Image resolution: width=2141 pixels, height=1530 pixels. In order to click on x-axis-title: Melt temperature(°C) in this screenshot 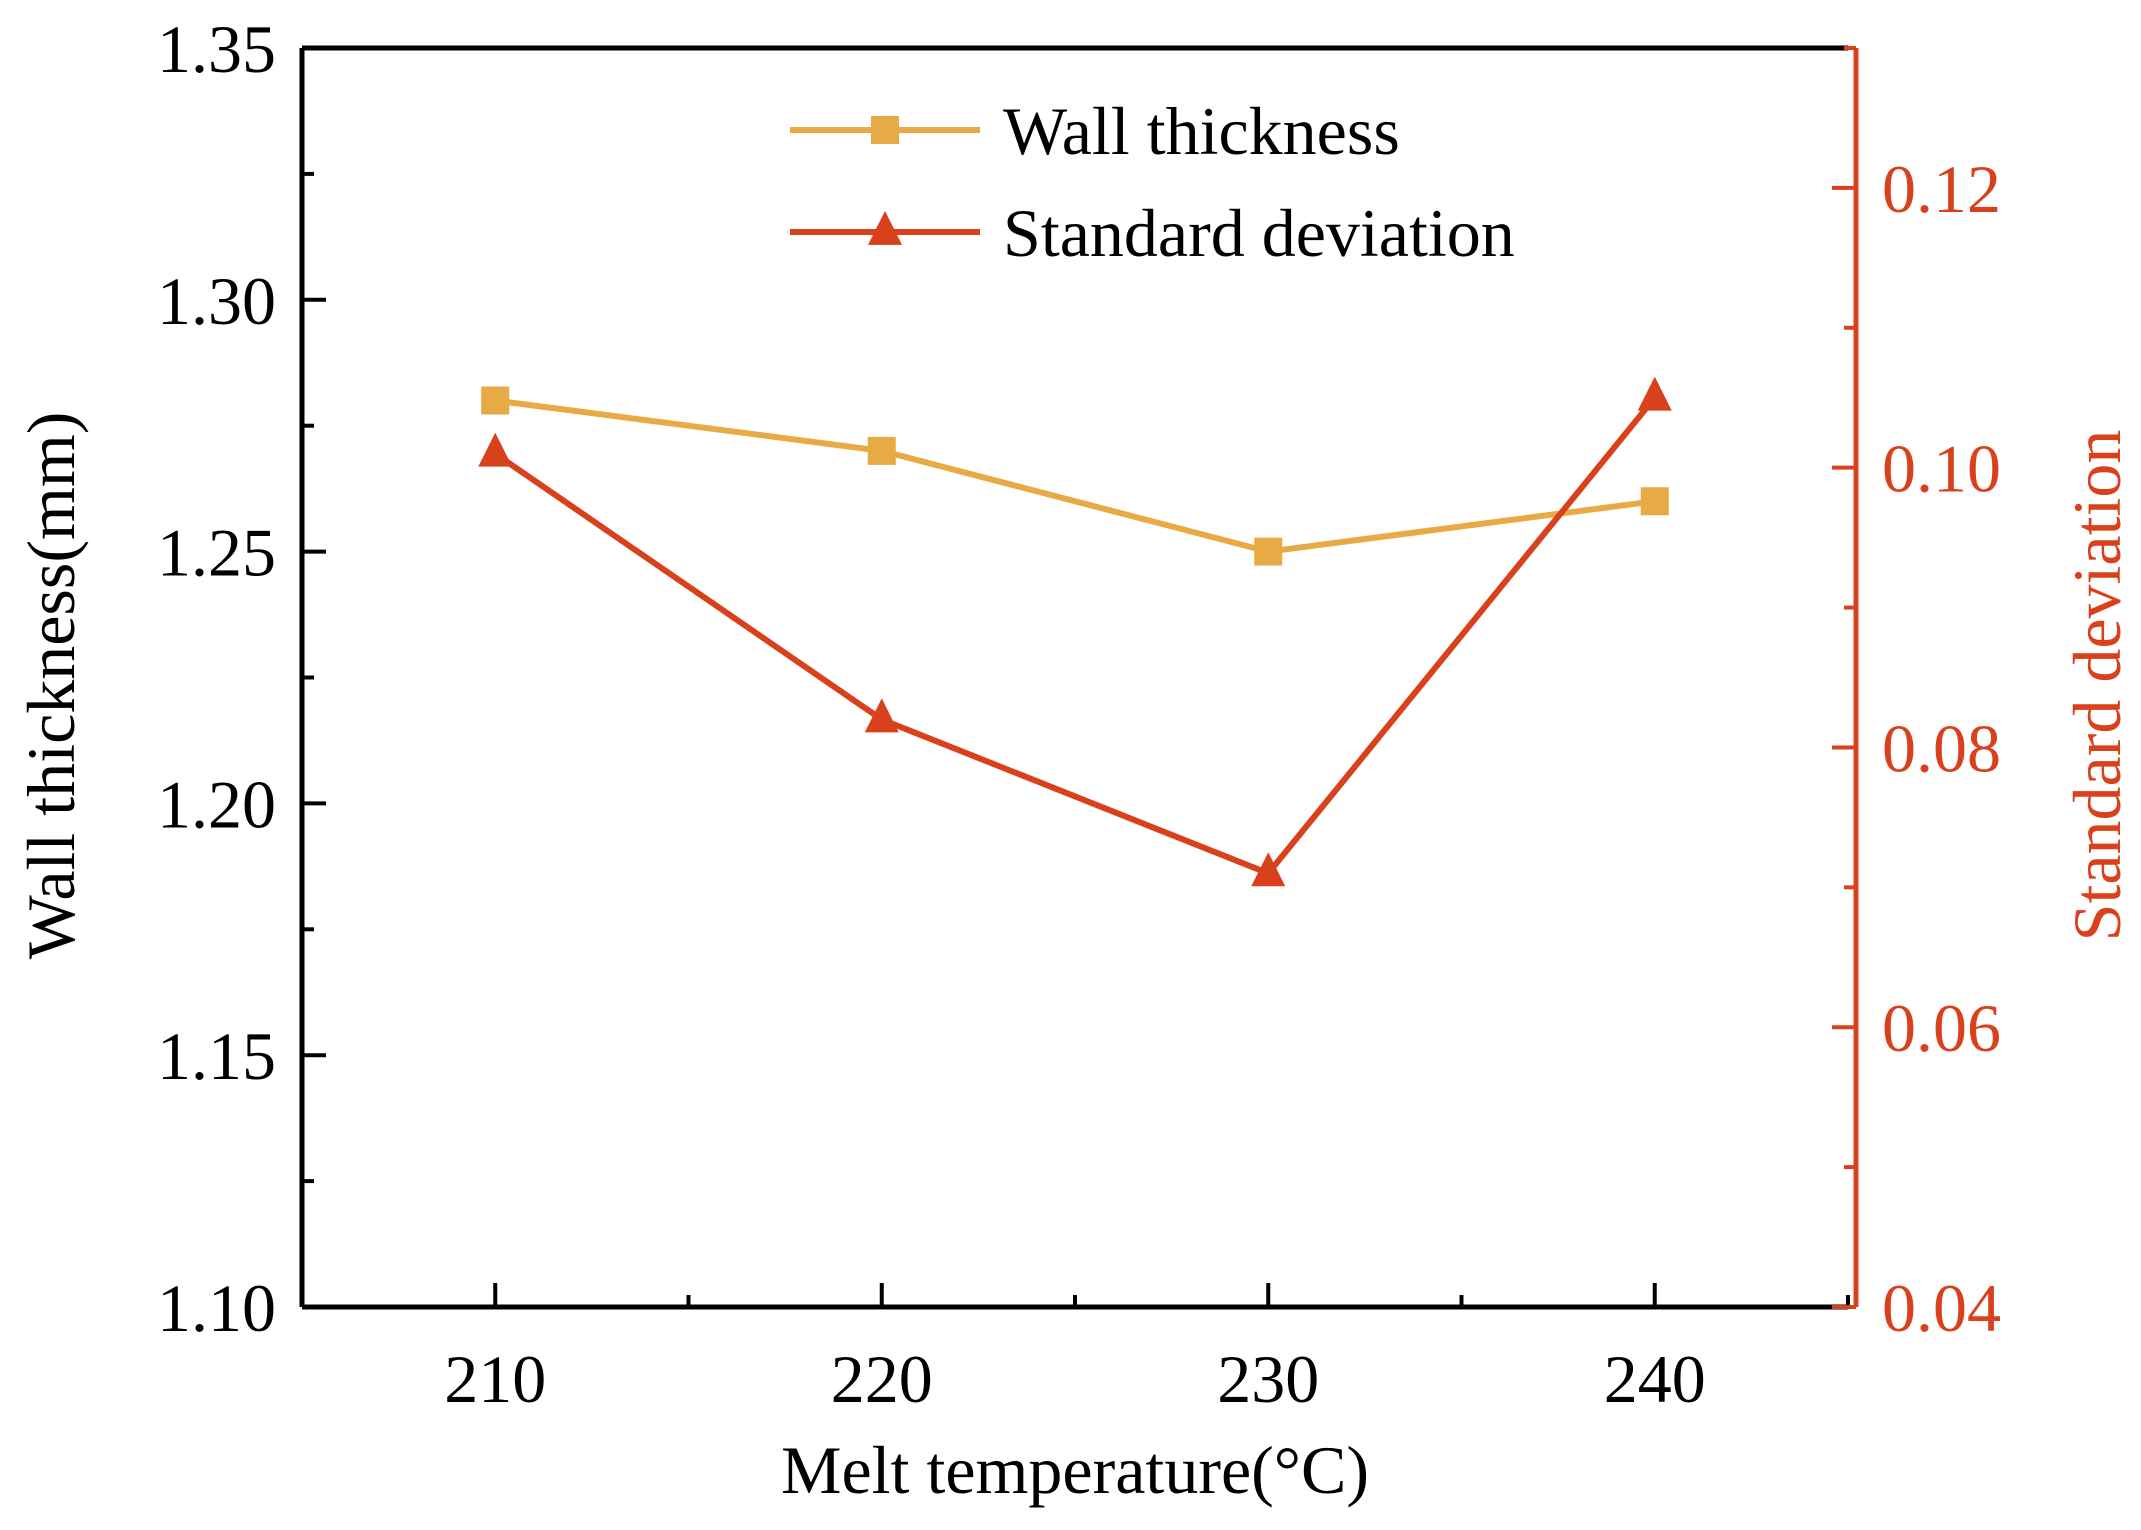, I will do `click(1075, 1470)`.